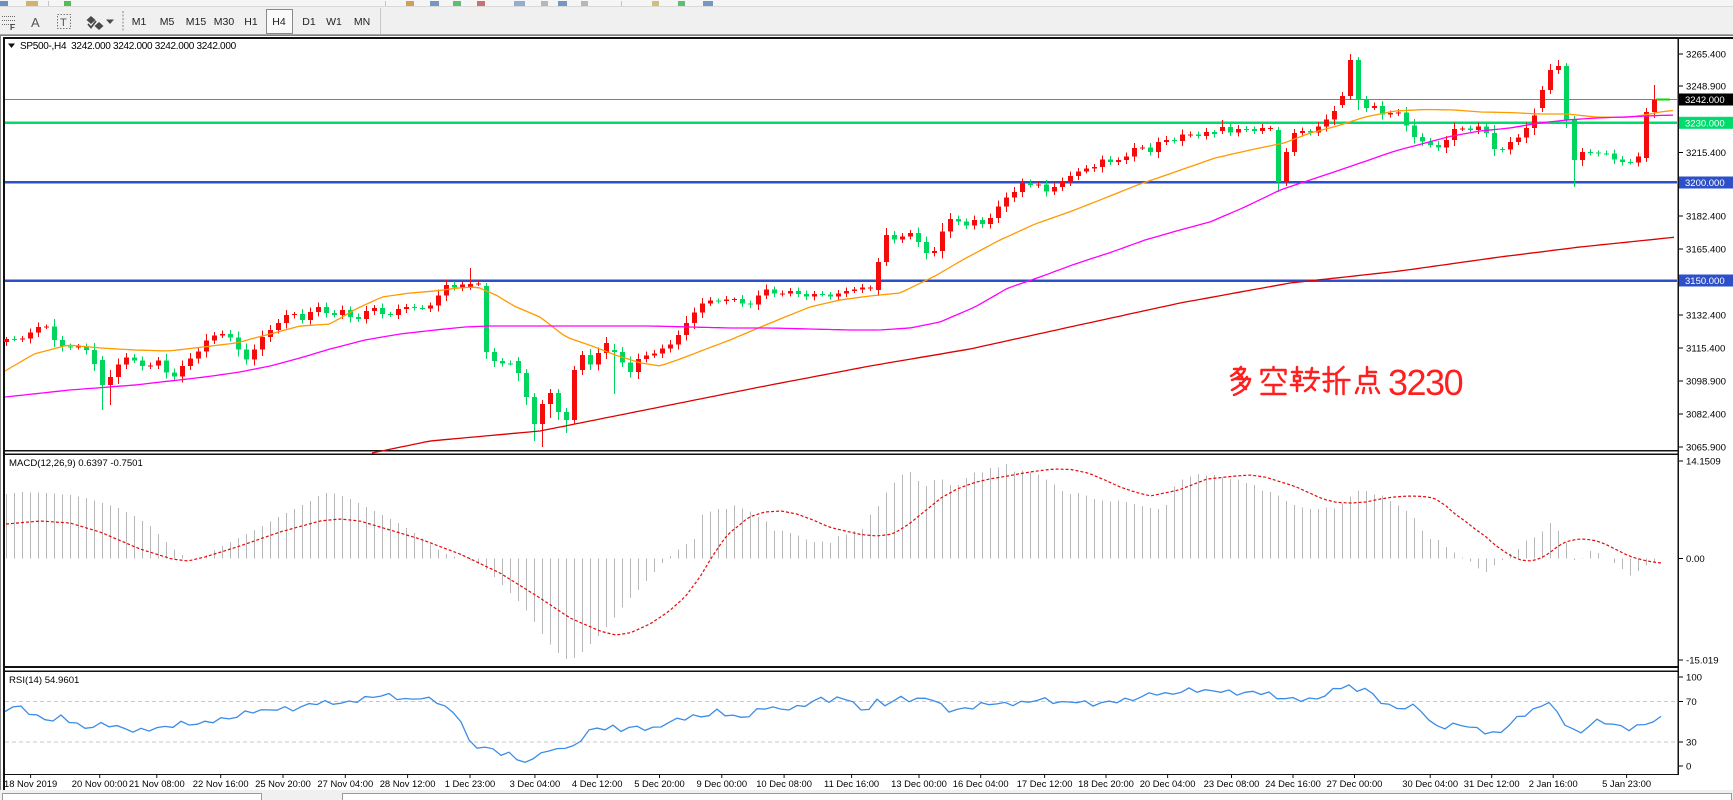 The height and width of the screenshot is (800, 1733). What do you see at coordinates (1355, 783) in the screenshot?
I see `svg-text: 27 Dec 00:00` at bounding box center [1355, 783].